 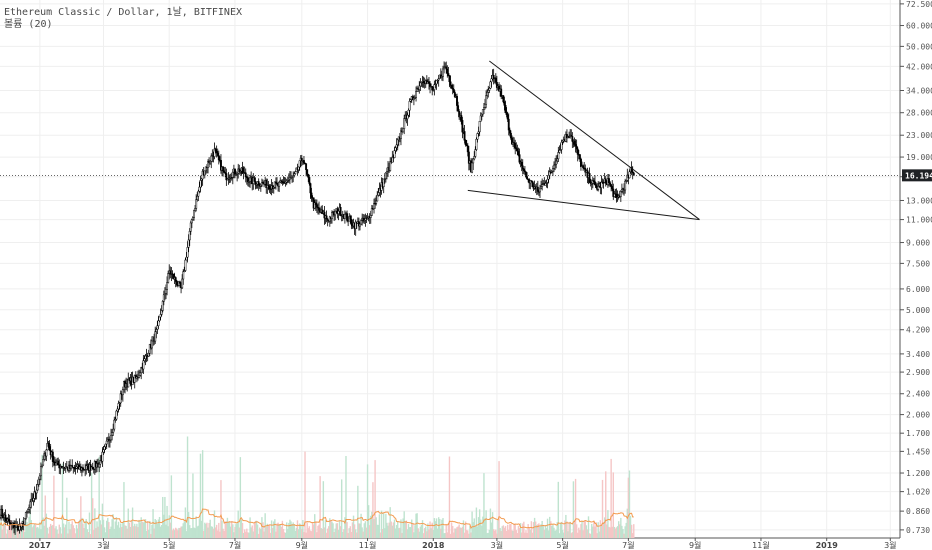 I want to click on volume-indicator-label: 볼륨 (20), so click(x=28, y=24).